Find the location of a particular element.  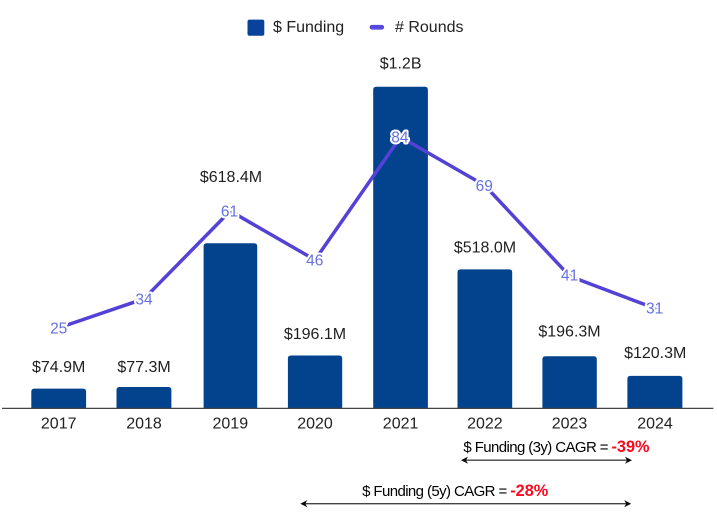

svg-text: 46 is located at coordinates (314, 261).